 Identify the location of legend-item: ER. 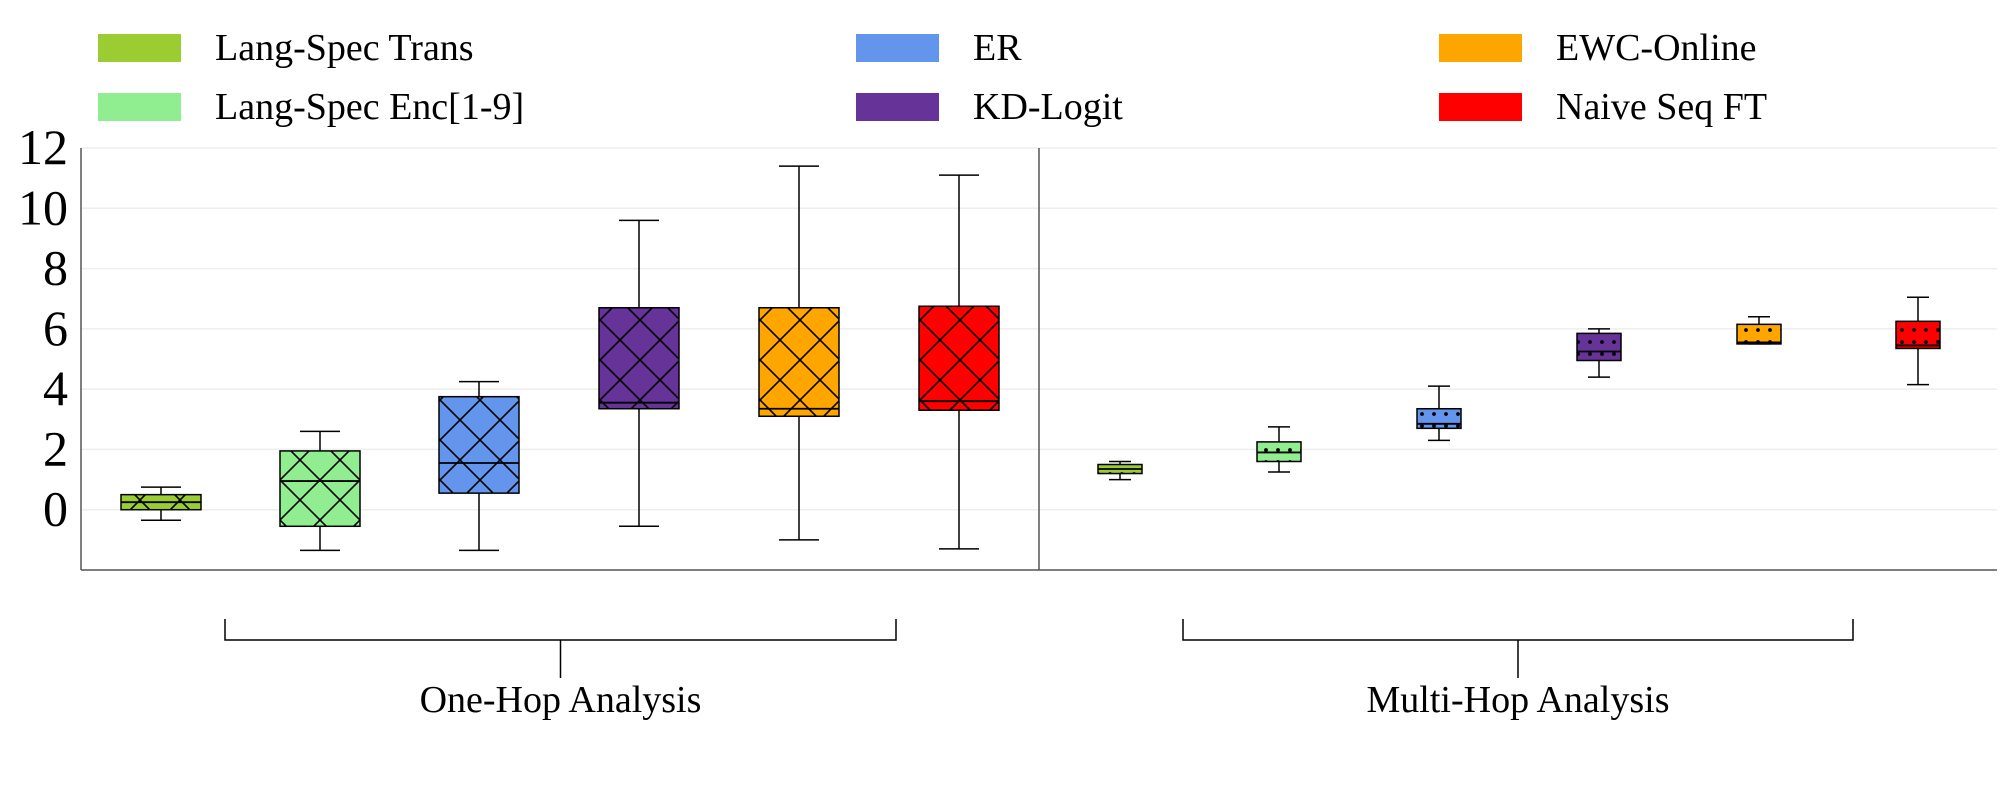
(939, 48).